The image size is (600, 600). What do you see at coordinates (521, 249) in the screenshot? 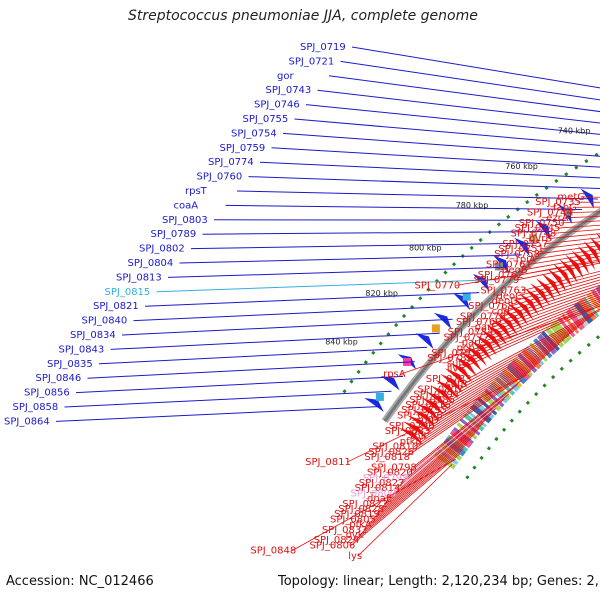
I see `gene-label-right: SPJ_0751` at bounding box center [521, 249].